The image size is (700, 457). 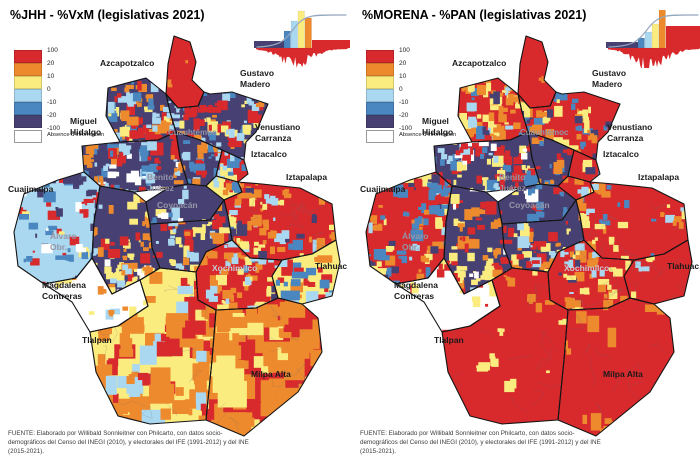 What do you see at coordinates (51, 76) in the screenshot?
I see `legend-break-10: 10` at bounding box center [51, 76].